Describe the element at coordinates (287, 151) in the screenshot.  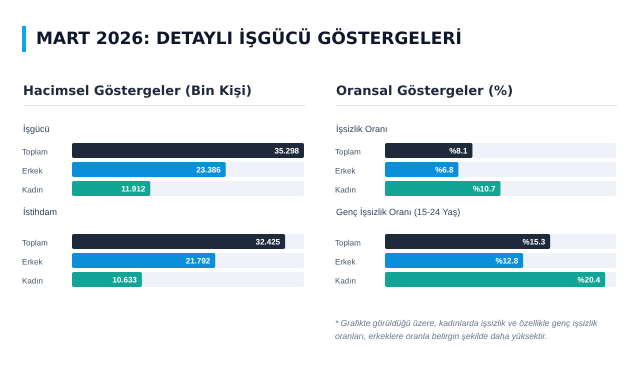
I see `data-label: 35.298` at that location.